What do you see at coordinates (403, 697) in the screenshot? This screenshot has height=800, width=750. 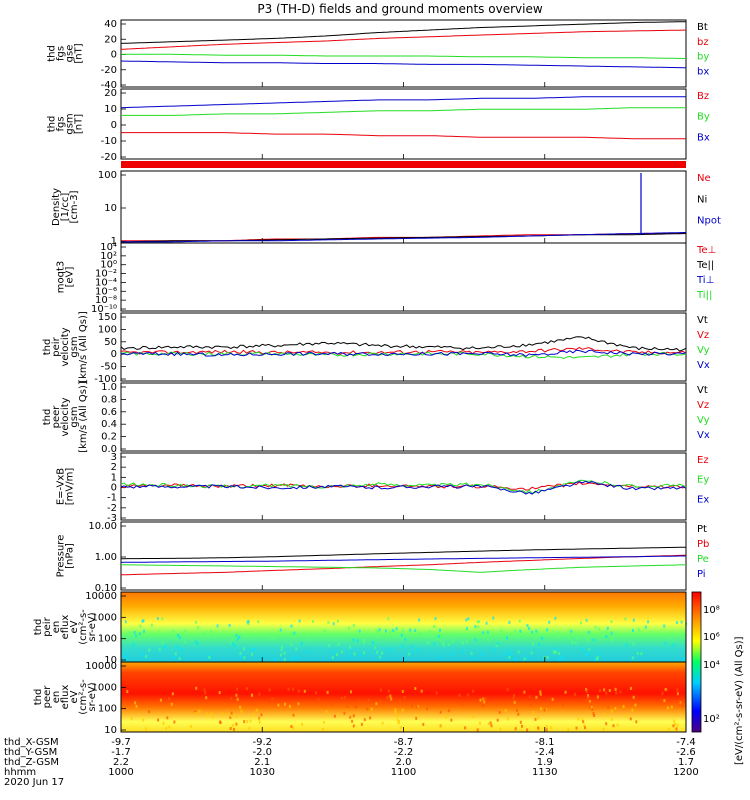 I see `spectrogram` at bounding box center [403, 697].